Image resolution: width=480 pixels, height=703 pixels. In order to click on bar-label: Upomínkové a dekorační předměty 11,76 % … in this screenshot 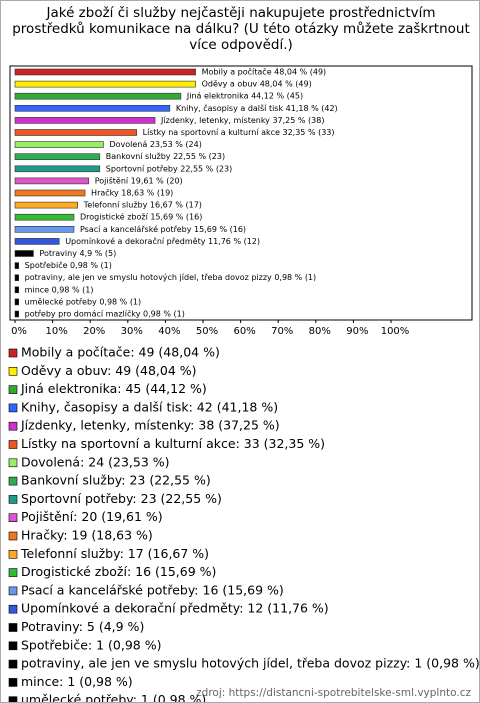, I will do `click(162, 241)`.